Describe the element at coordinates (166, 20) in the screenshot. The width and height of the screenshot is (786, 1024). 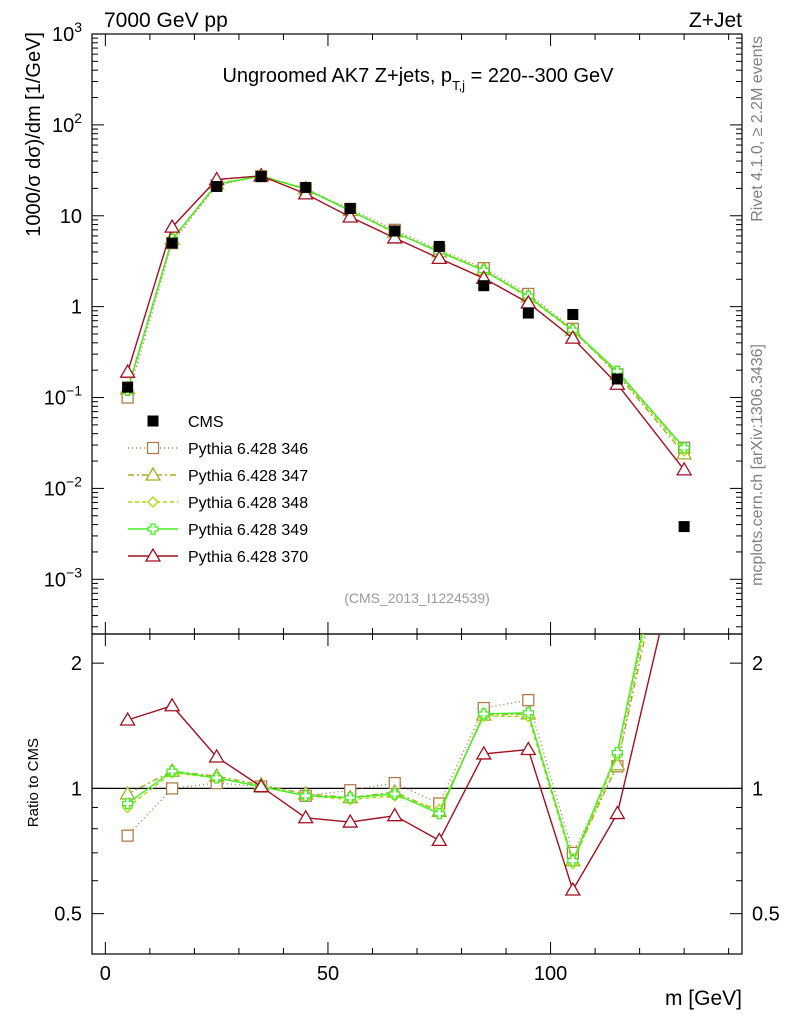
I see `energy-label: 7000 GeV pp` at that location.